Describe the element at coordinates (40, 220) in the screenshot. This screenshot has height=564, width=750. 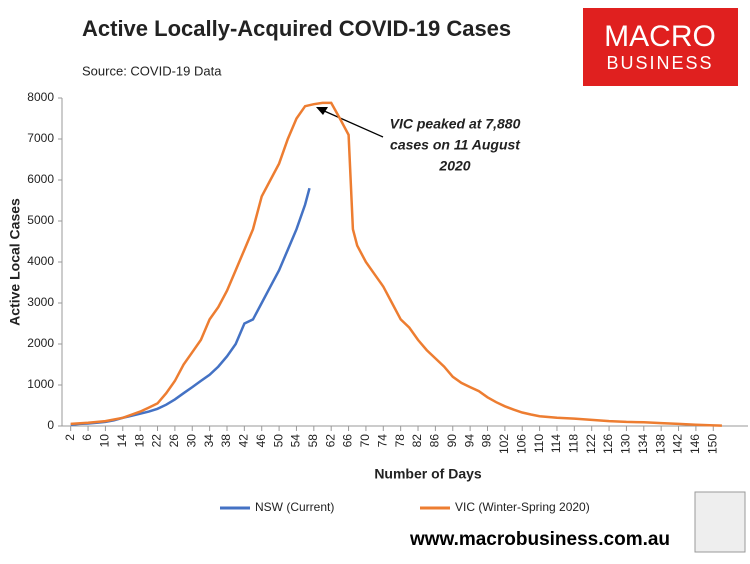
I see `y-tick-label: 5000` at that location.